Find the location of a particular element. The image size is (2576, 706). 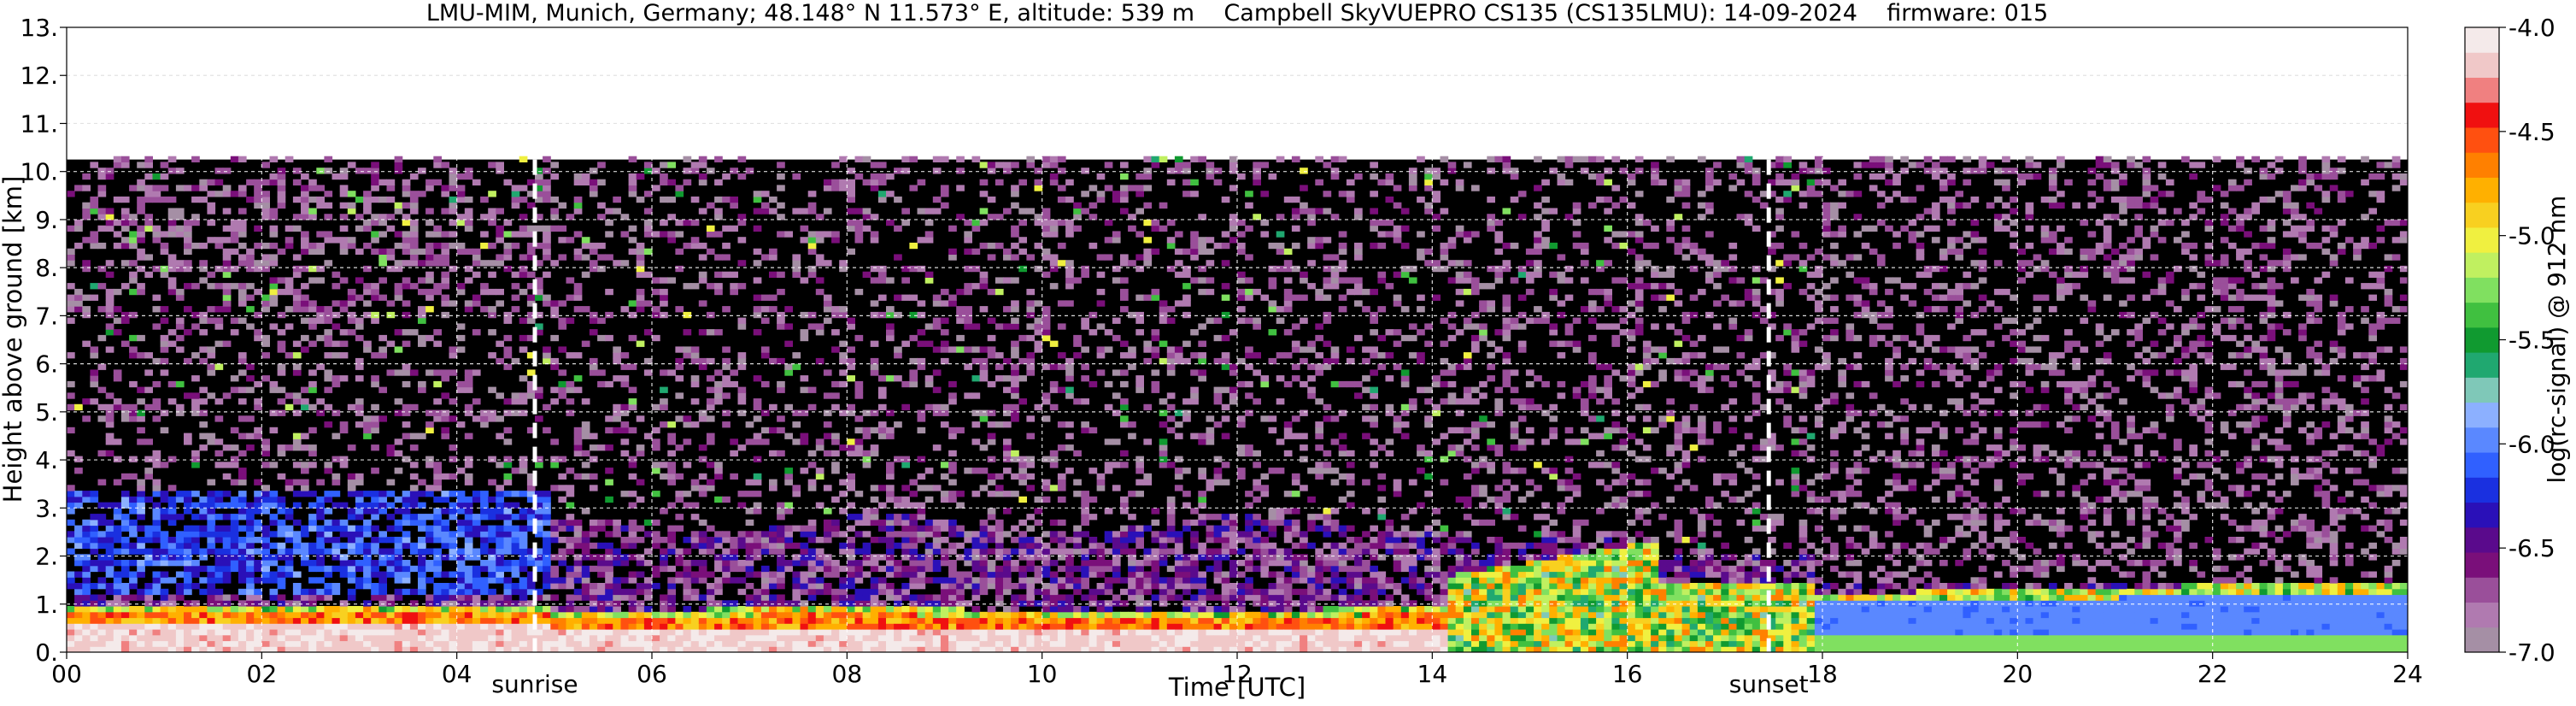

x-axis-label: Time [UTC] is located at coordinates (1237, 687).